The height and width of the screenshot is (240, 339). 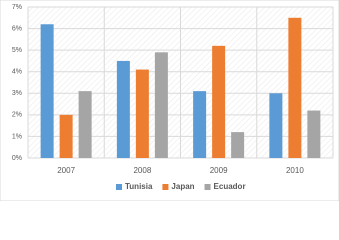 I want to click on x-tick-label: 2010, so click(x=295, y=170).